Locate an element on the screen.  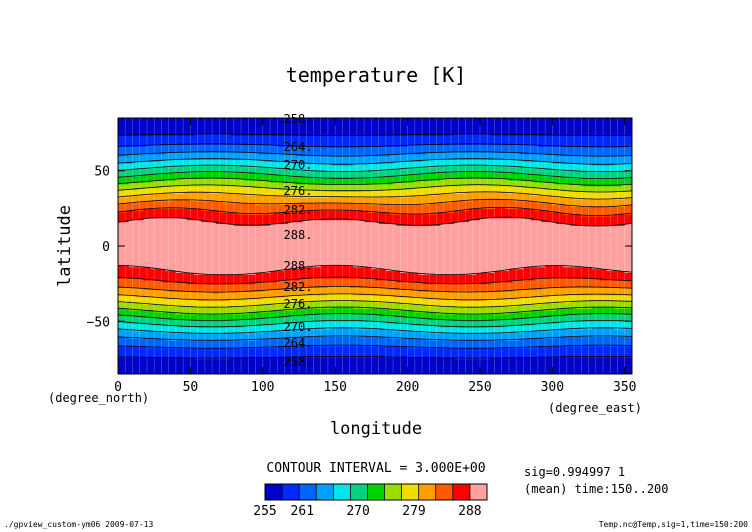
colorbar-frame is located at coordinates (376, 492).